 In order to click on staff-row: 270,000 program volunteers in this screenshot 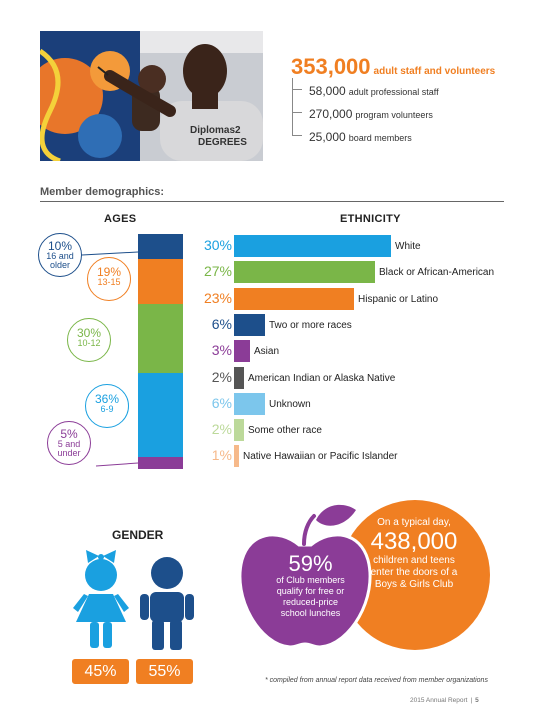, I will do `click(371, 114)`.